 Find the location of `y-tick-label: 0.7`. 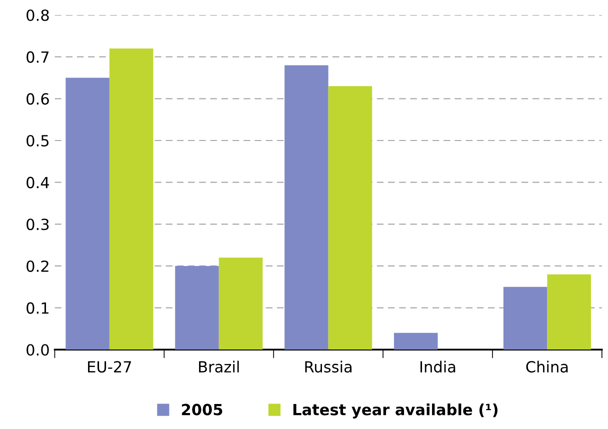

y-tick-label: 0.7 is located at coordinates (37, 57).